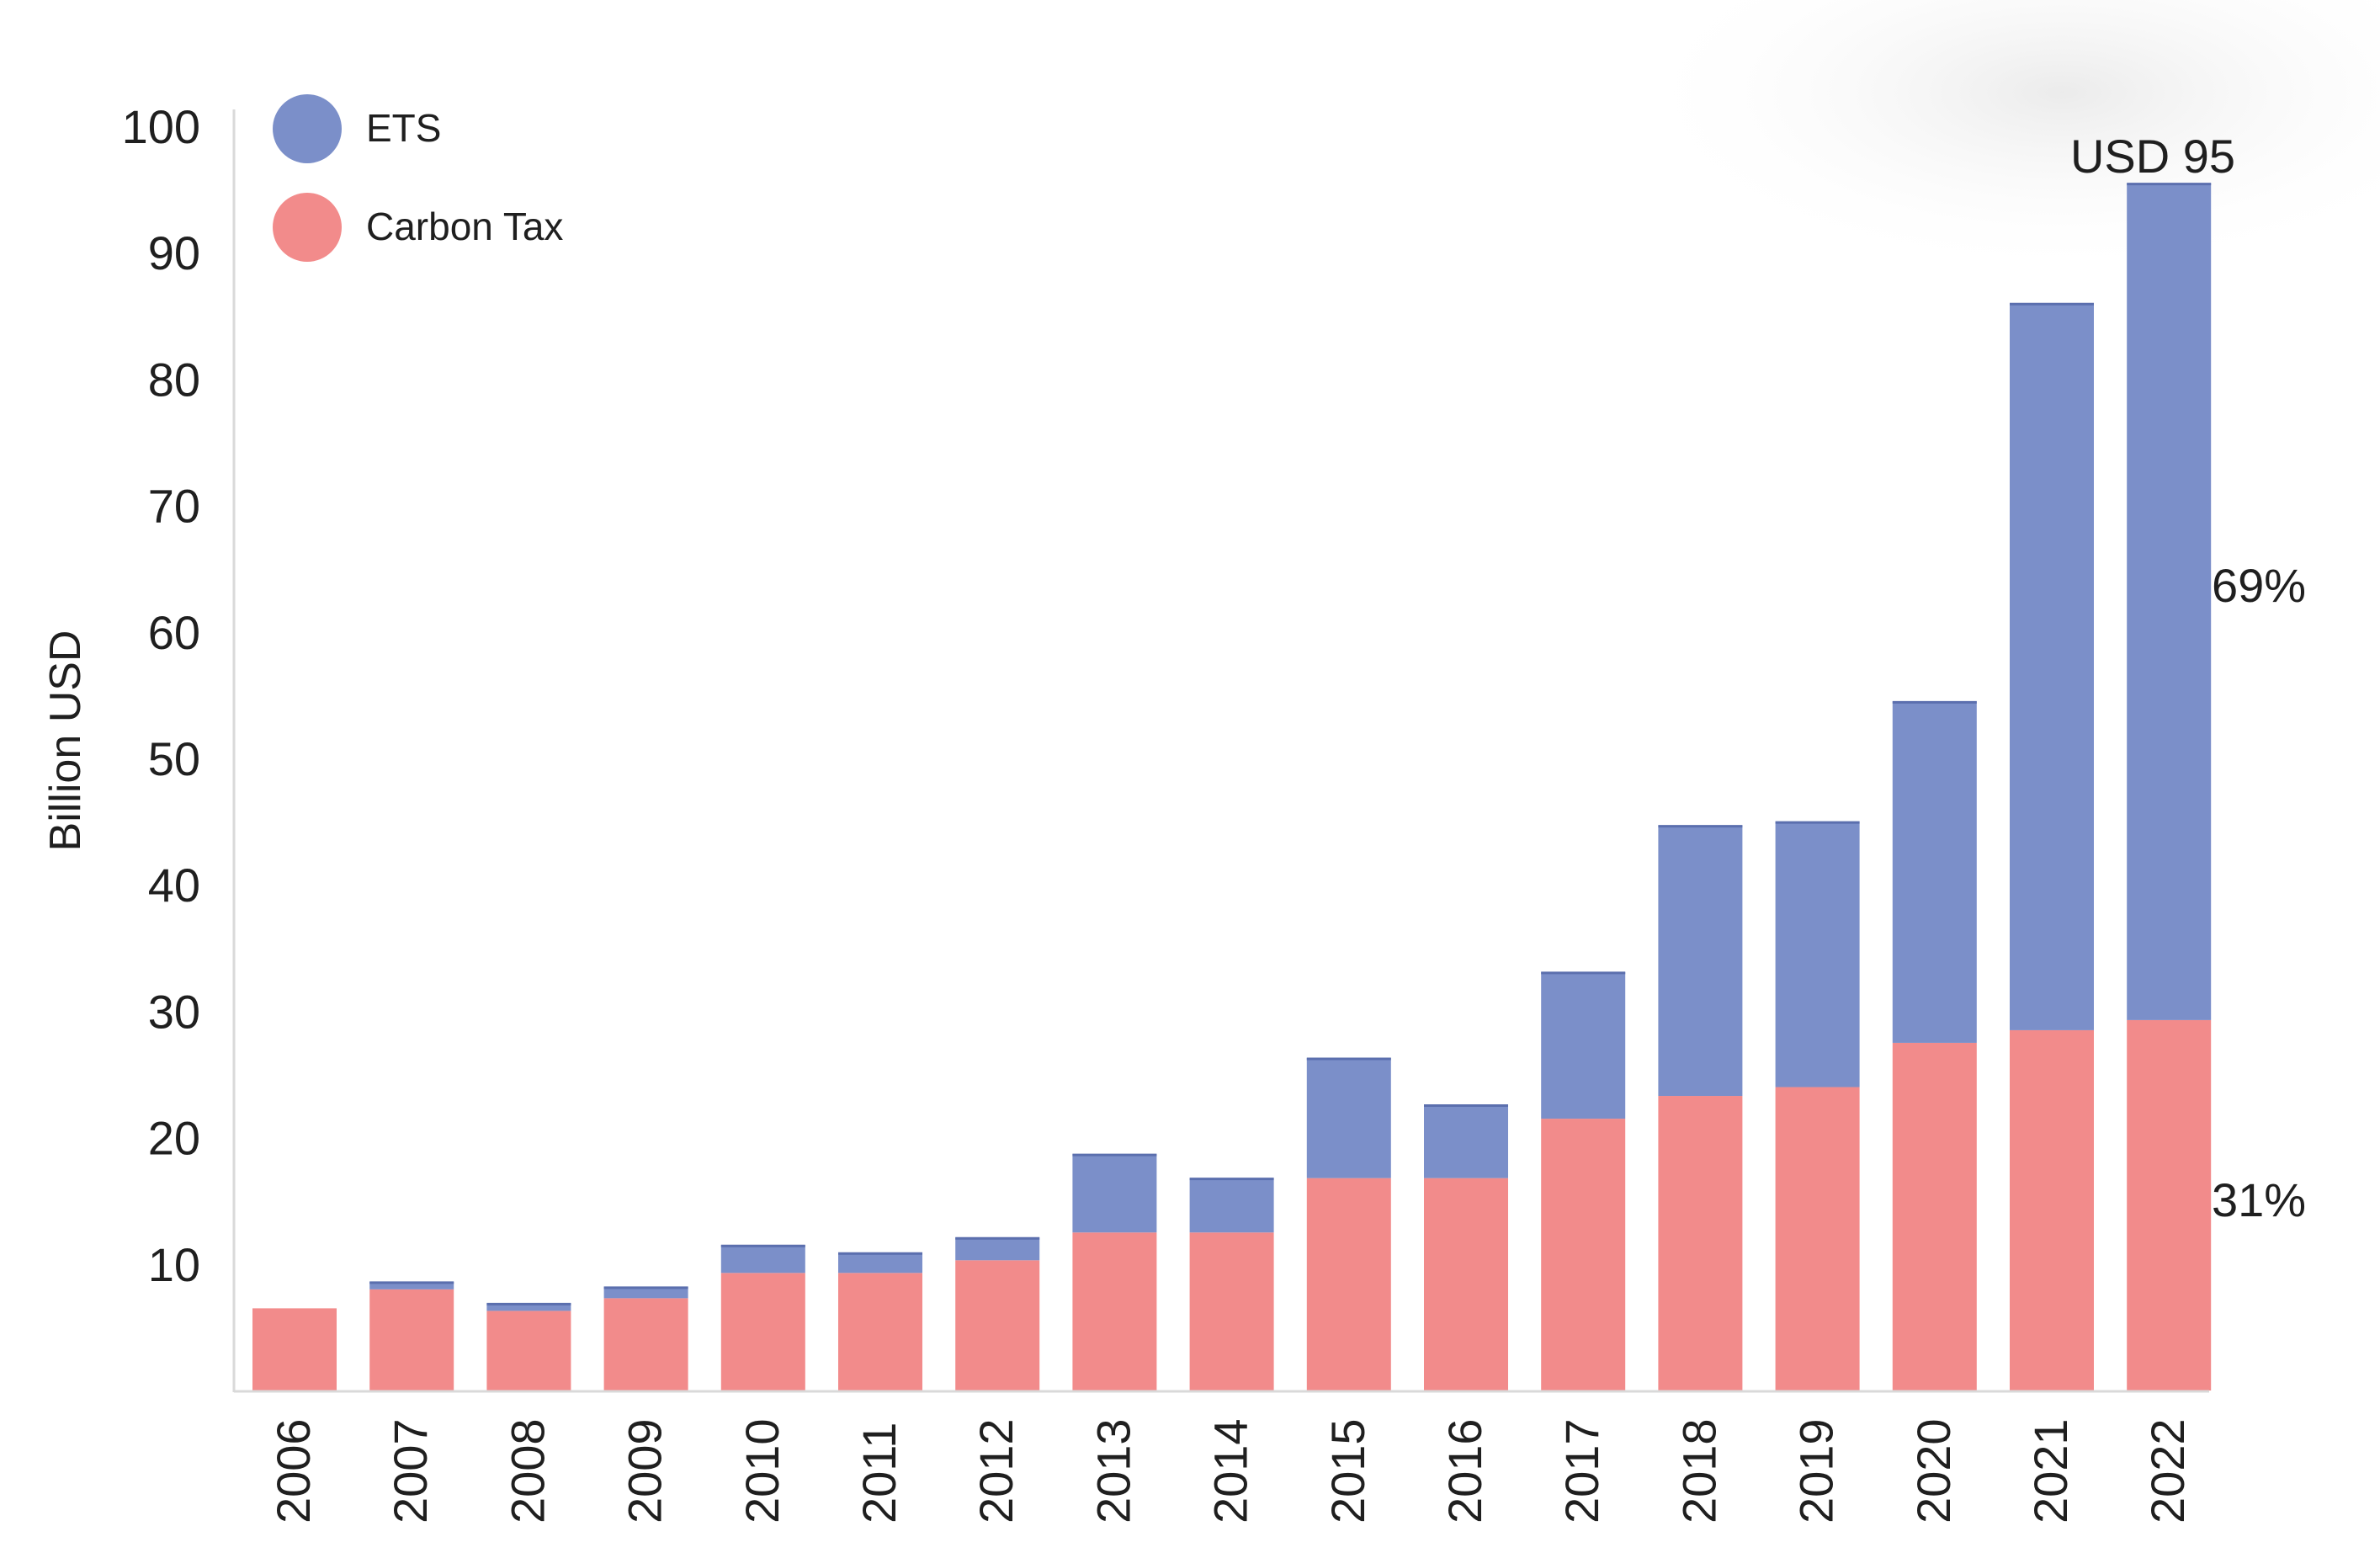 The height and width of the screenshot is (1558, 2380). What do you see at coordinates (645, 1292) in the screenshot?
I see `bar-ets-2009` at bounding box center [645, 1292].